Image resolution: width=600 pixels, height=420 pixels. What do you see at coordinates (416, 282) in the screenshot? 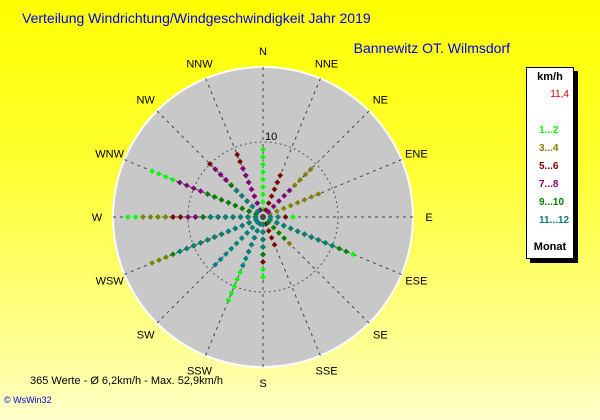
I see `direction-label-ese: ESE` at bounding box center [416, 282].